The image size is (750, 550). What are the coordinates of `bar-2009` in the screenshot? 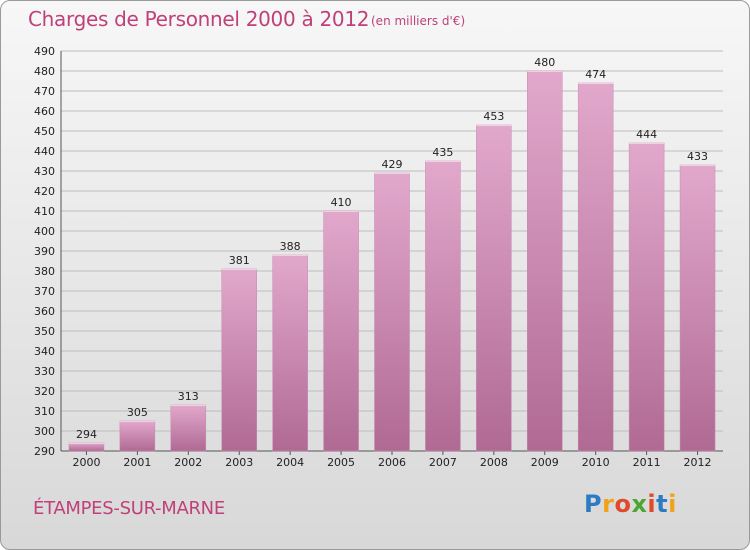 It's located at (545, 261).